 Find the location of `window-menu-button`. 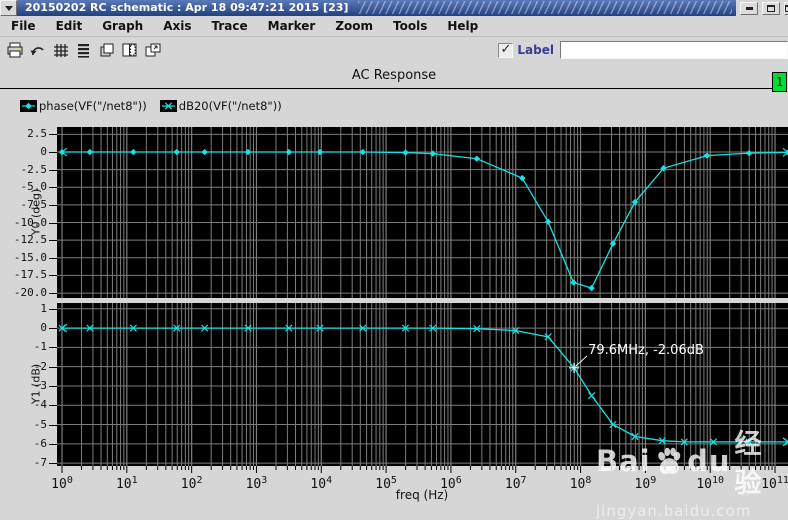

window-menu-button is located at coordinates (8, 8).